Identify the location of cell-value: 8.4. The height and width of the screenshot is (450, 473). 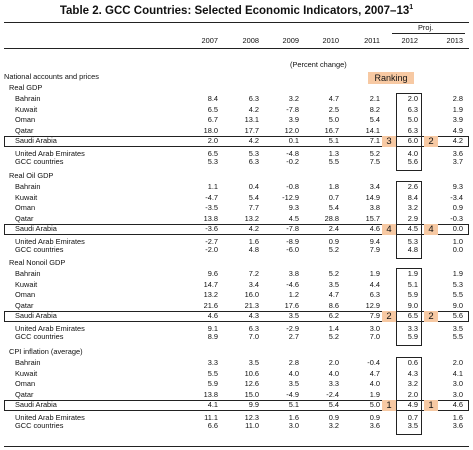
(212, 98).